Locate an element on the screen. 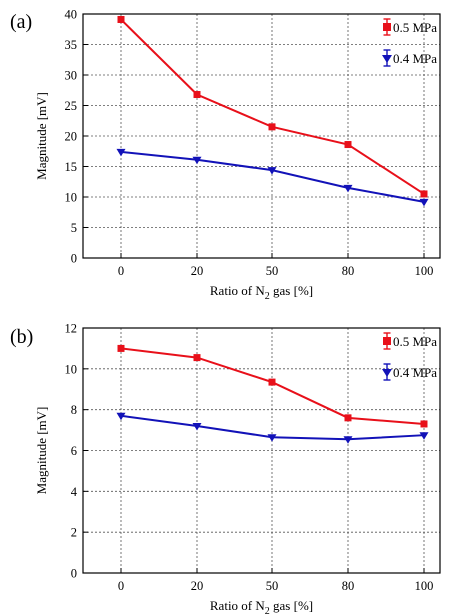 The image size is (459, 616). y-tick-label: 15 is located at coordinates (71, 167).